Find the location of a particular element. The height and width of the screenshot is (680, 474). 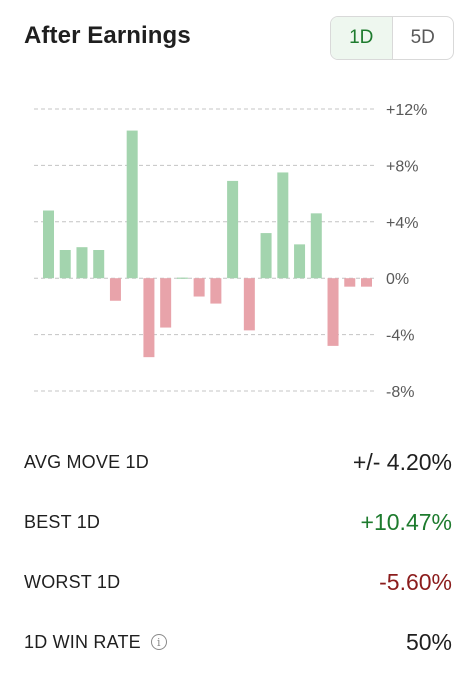

header: After Earnings 1D 5D is located at coordinates (239, 40).